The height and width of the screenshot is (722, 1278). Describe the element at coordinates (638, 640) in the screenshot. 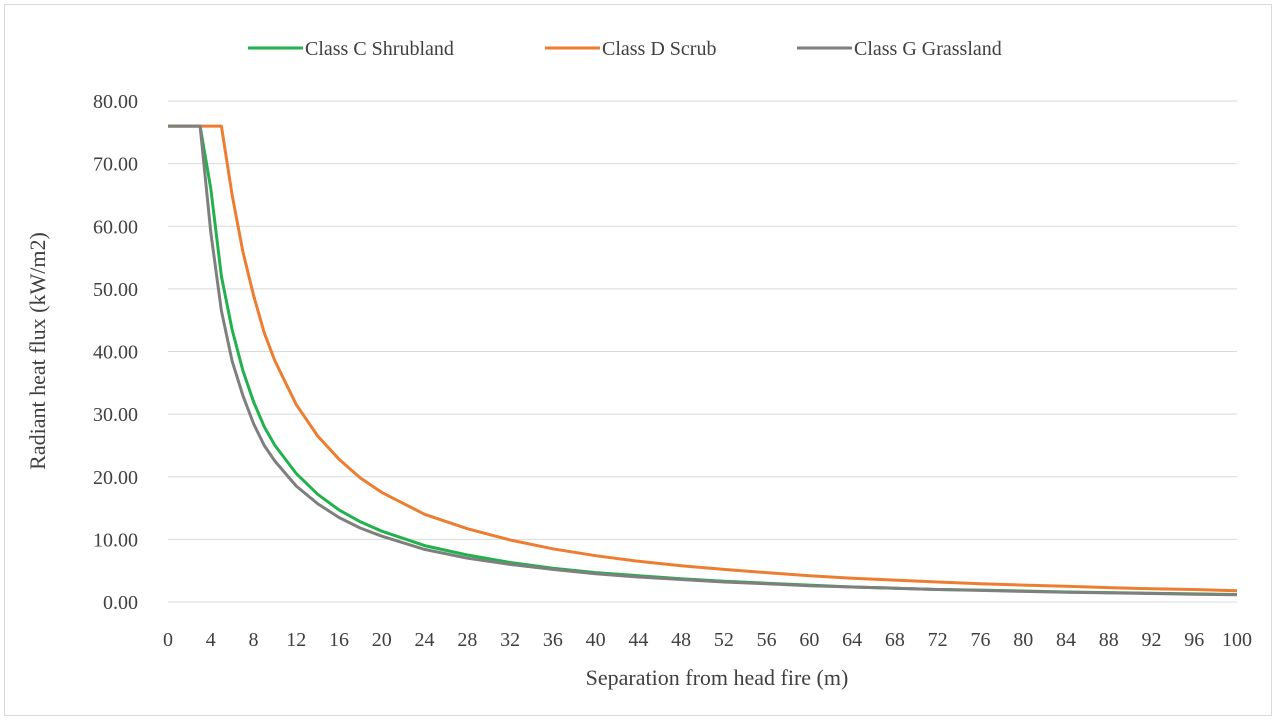

I see `x-tick-label: 44` at that location.